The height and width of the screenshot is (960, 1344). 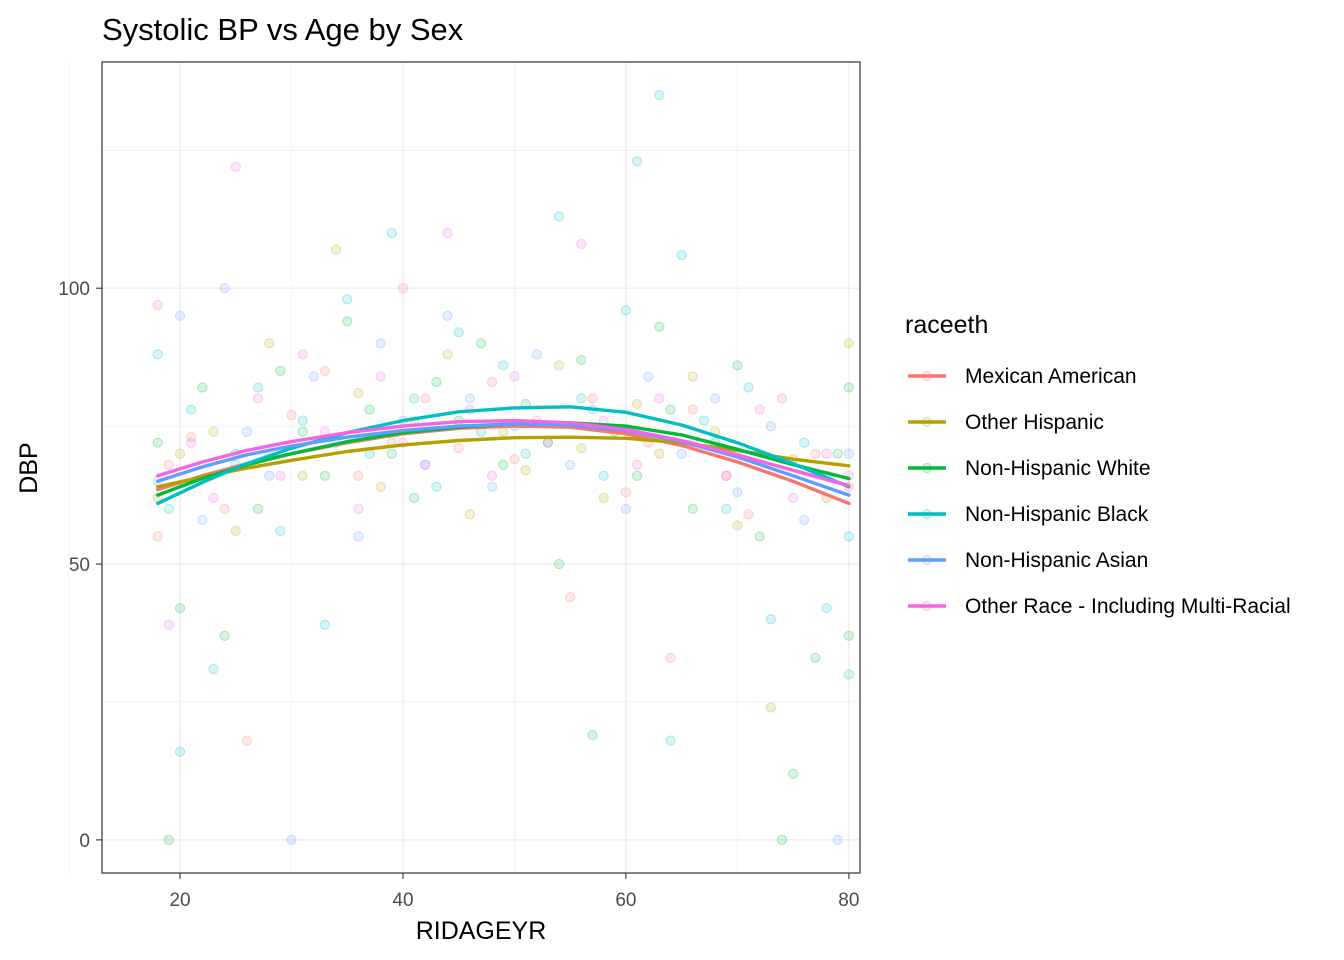 What do you see at coordinates (283, 29) in the screenshot?
I see `chart-title: Systolic BP vs Age by Sex` at bounding box center [283, 29].